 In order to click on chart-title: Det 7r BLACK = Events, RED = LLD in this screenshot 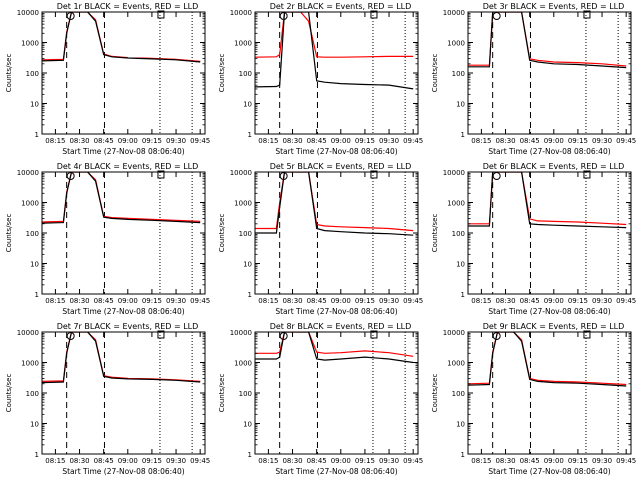, I will do `click(128, 326)`.